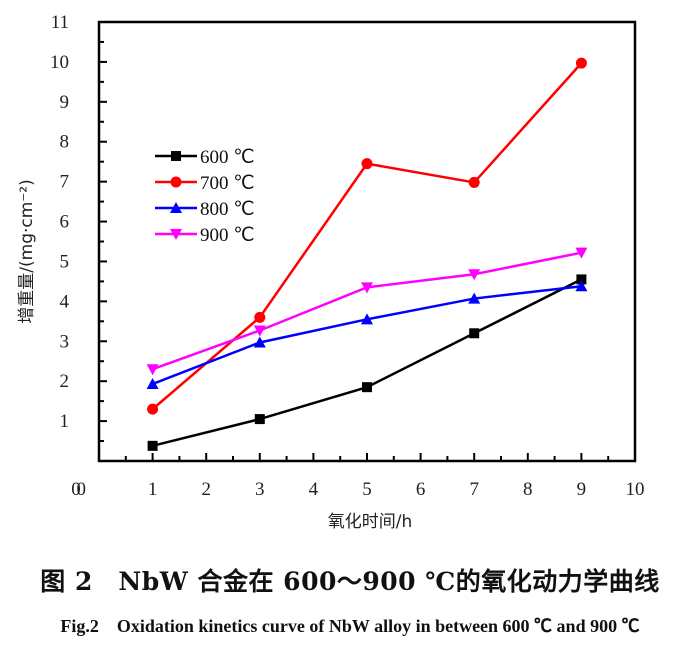 This screenshot has width=700, height=646. I want to click on legend-item: 800 ℃, so click(205, 209).